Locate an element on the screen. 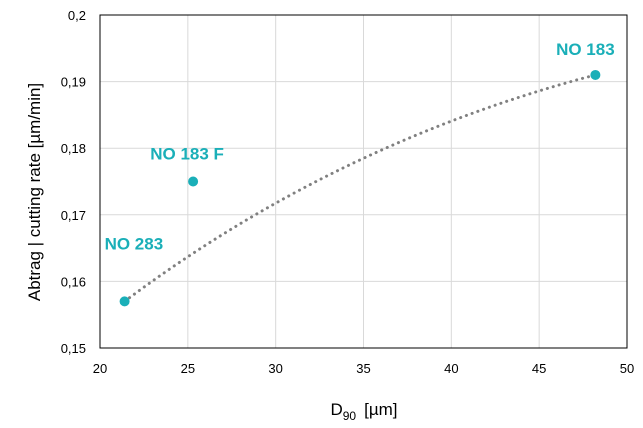  x-axis-title: D90 [µm] is located at coordinates (363, 411).